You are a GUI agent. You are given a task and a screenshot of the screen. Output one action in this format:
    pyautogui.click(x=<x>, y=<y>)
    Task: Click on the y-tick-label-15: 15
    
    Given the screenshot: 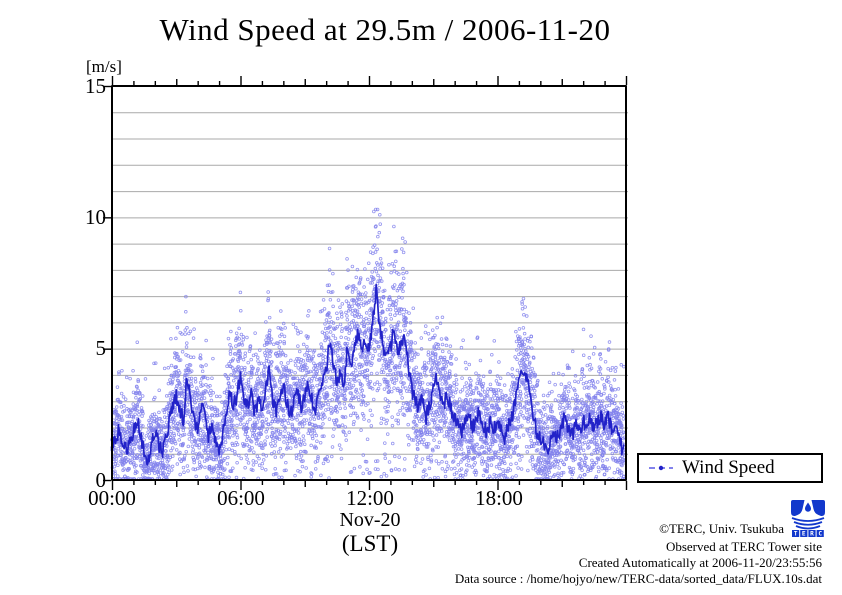 What is the action you would take?
    pyautogui.click(x=95, y=86)
    